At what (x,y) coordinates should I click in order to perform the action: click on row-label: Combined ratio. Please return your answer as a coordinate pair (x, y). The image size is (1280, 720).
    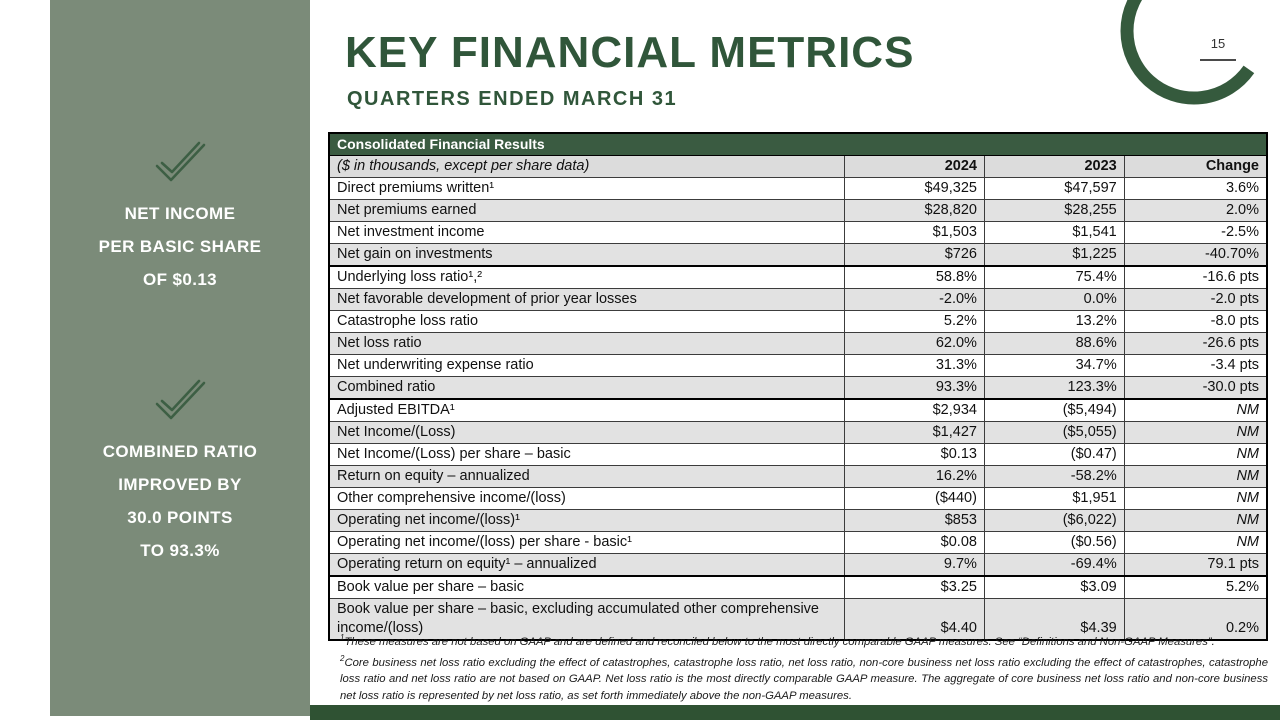
    Looking at the image, I should click on (587, 388).